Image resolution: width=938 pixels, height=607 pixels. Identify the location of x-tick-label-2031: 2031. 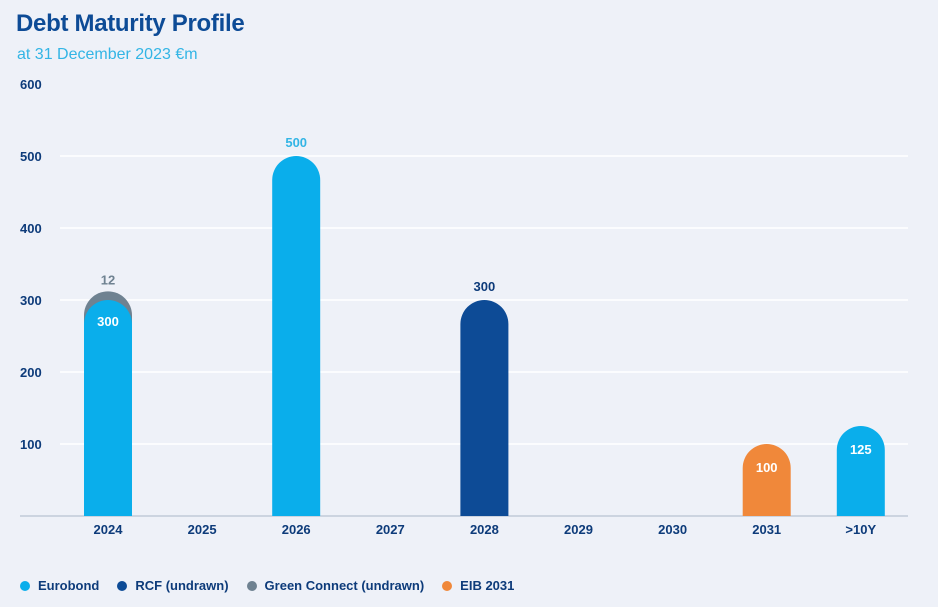
(766, 529).